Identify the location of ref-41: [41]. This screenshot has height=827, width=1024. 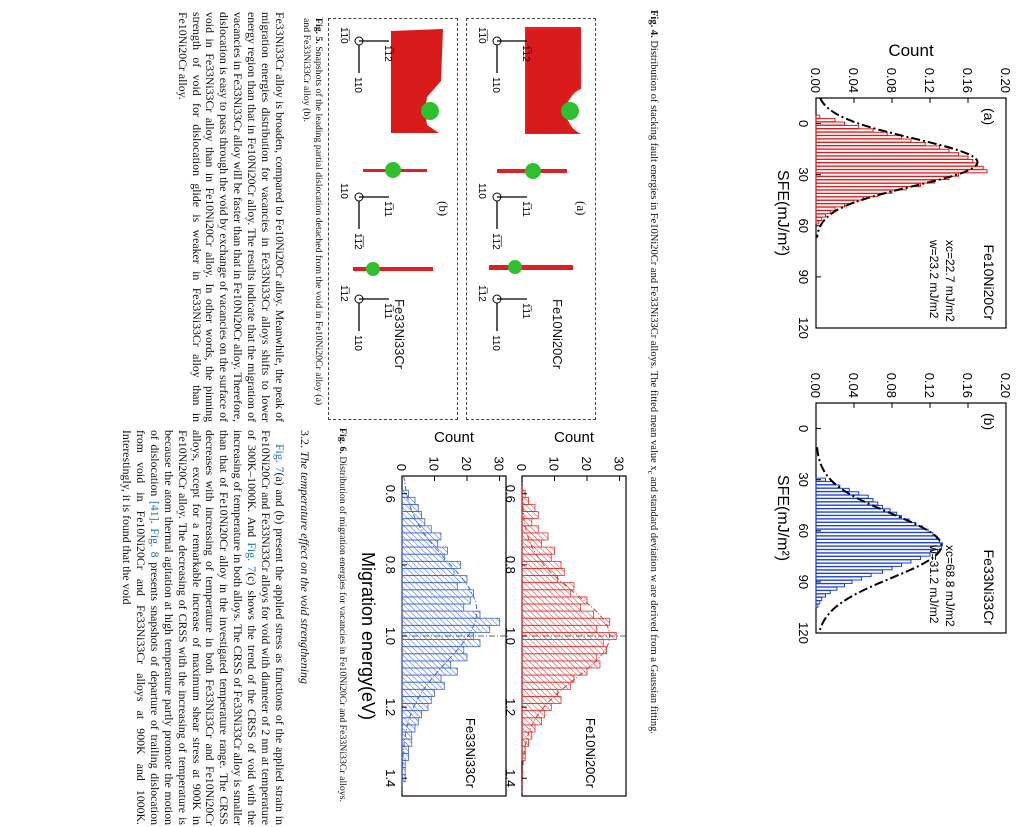
(154, 510).